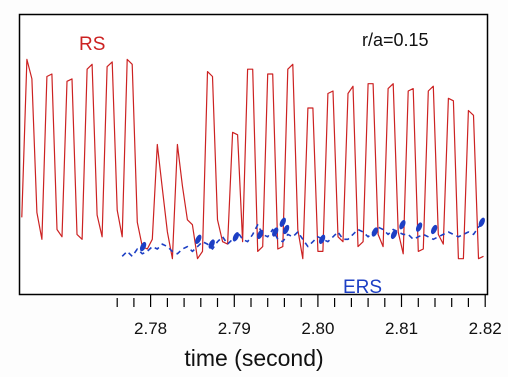 The height and width of the screenshot is (377, 508). I want to click on x-tick-label: 2.80, so click(317, 328).